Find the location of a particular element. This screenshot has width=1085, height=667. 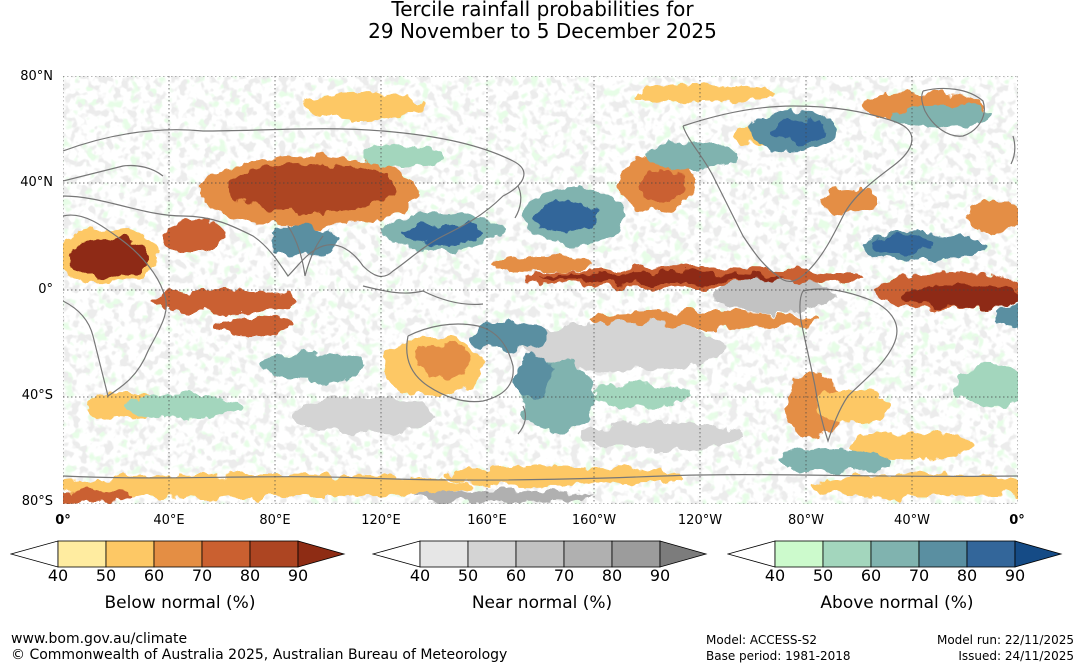

above-tick-60: 60 is located at coordinates (871, 575).